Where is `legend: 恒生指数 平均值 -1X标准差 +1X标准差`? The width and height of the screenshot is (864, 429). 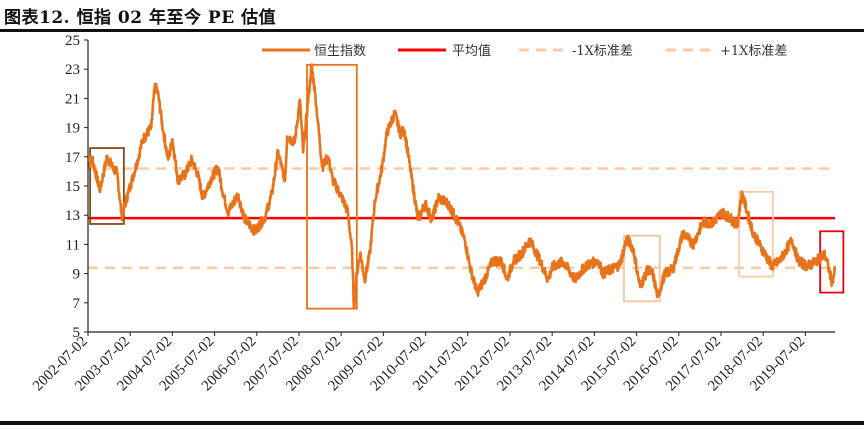
legend: 恒生指数 平均值 -1X标准差 +1X标准差 is located at coordinates (524, 51).